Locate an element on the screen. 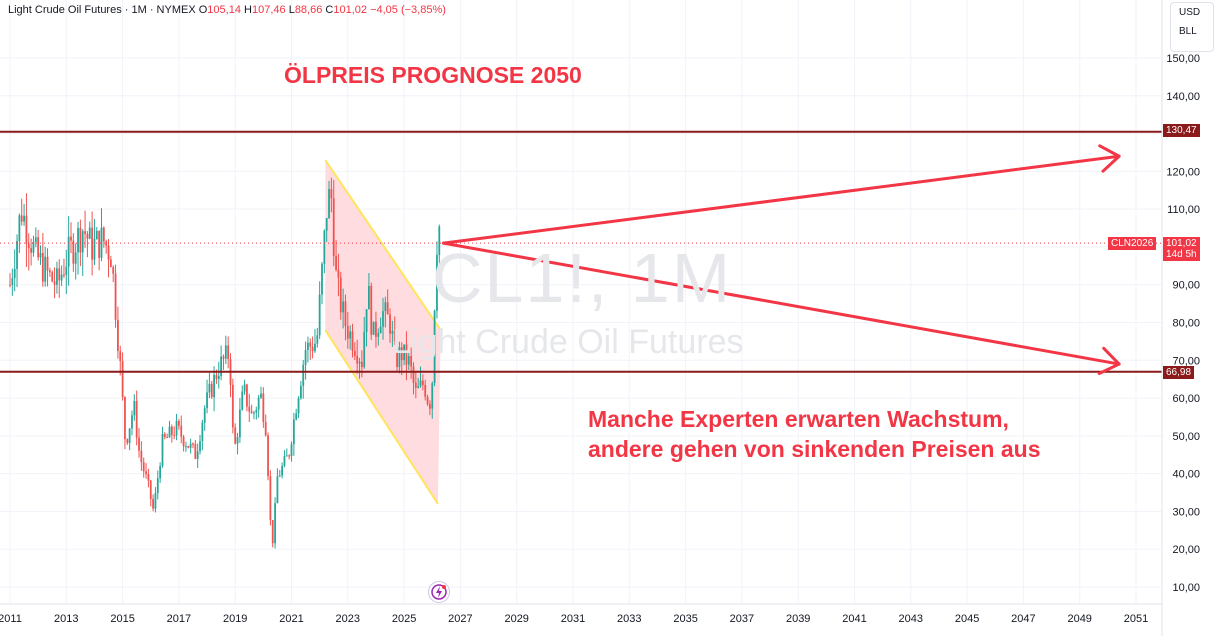  price-tick-label: 20,00 is located at coordinates (1186, 550).